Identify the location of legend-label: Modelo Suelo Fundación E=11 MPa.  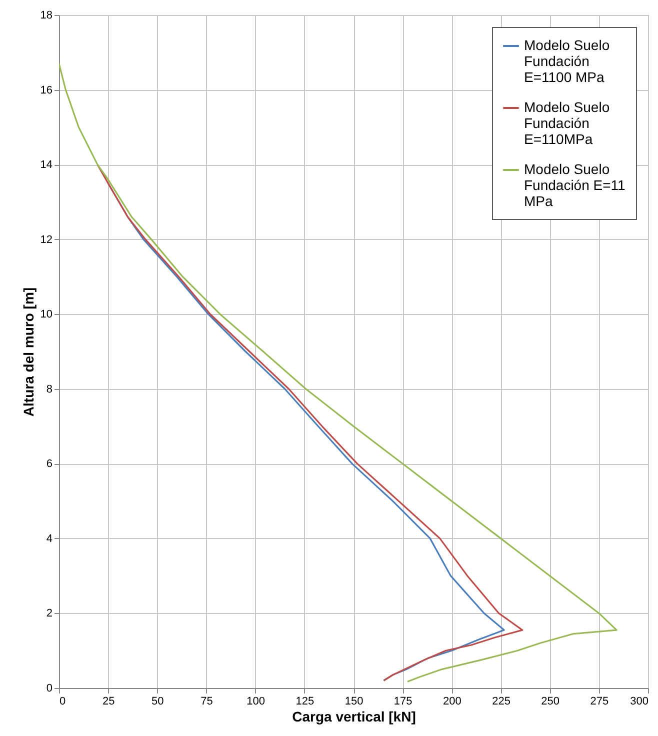
(575, 185).